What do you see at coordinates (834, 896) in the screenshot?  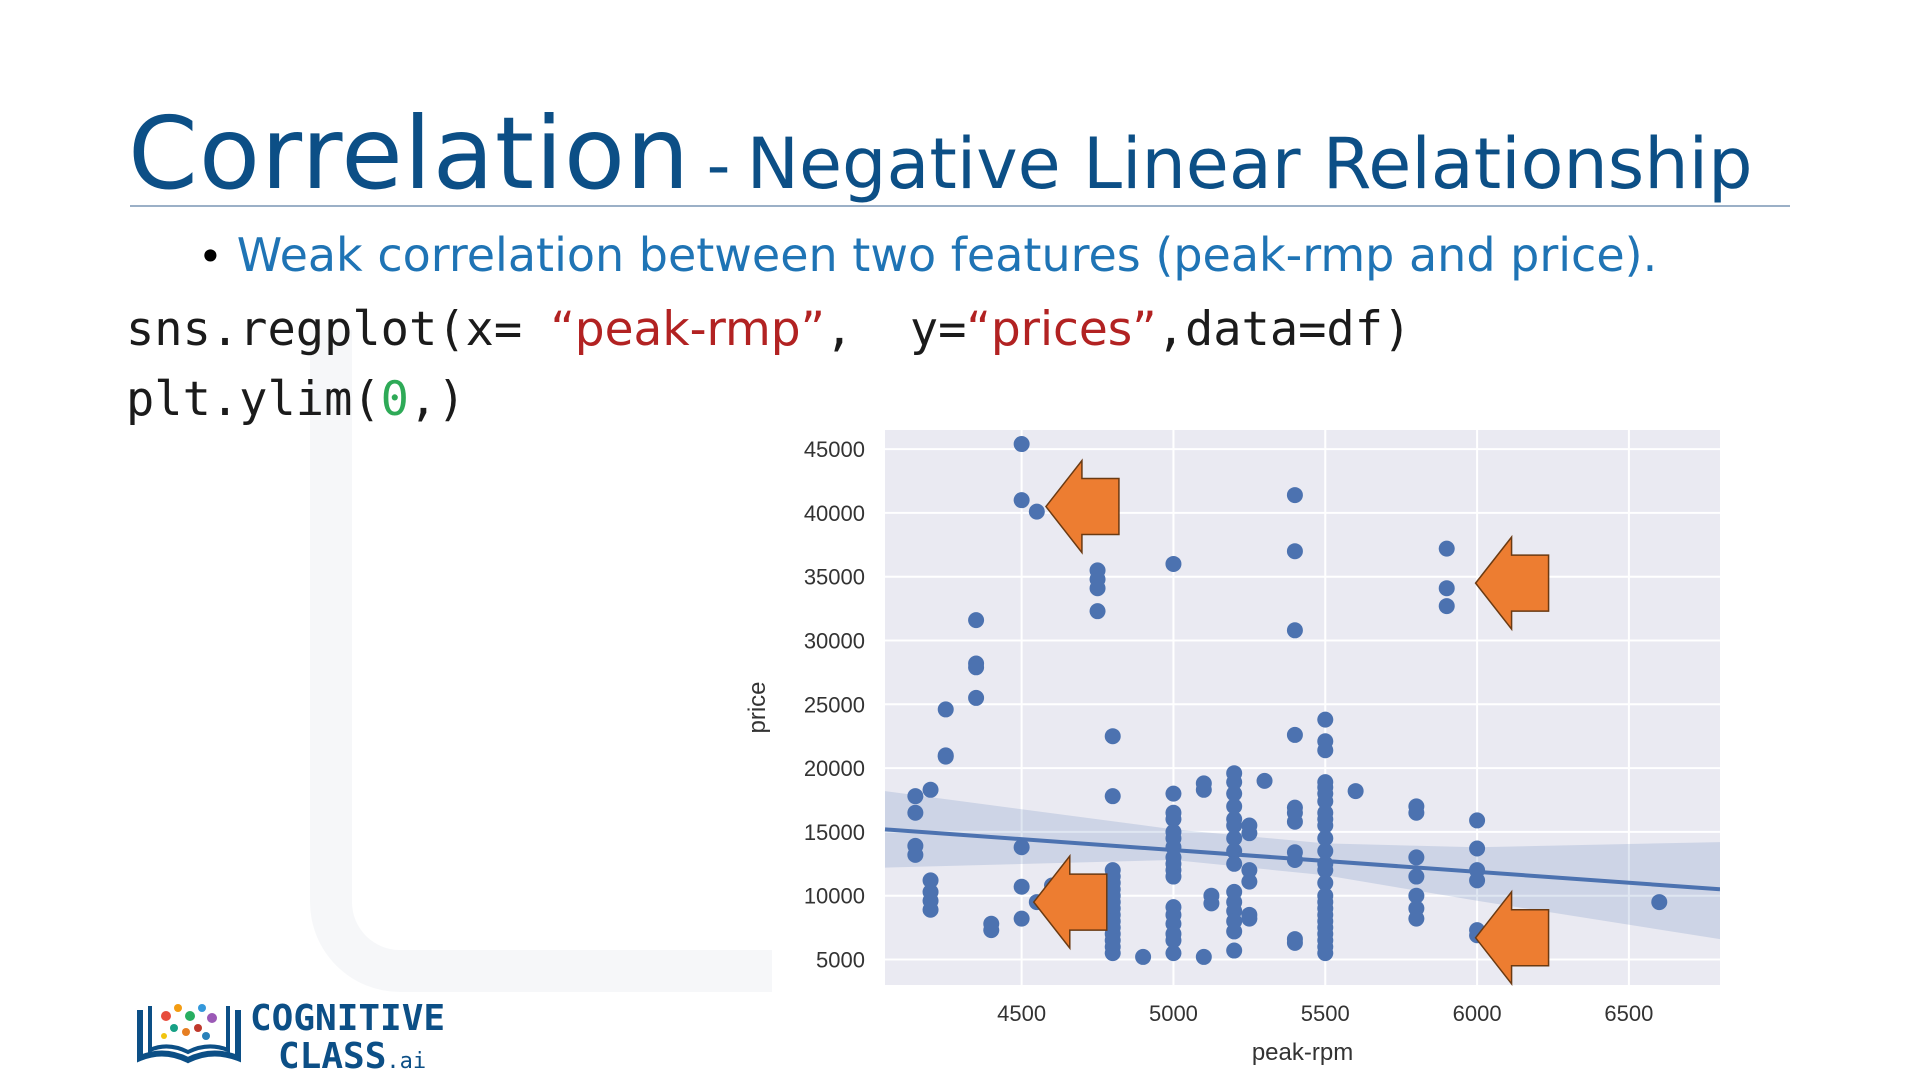 I see `y-tick-label: 10000` at bounding box center [834, 896].